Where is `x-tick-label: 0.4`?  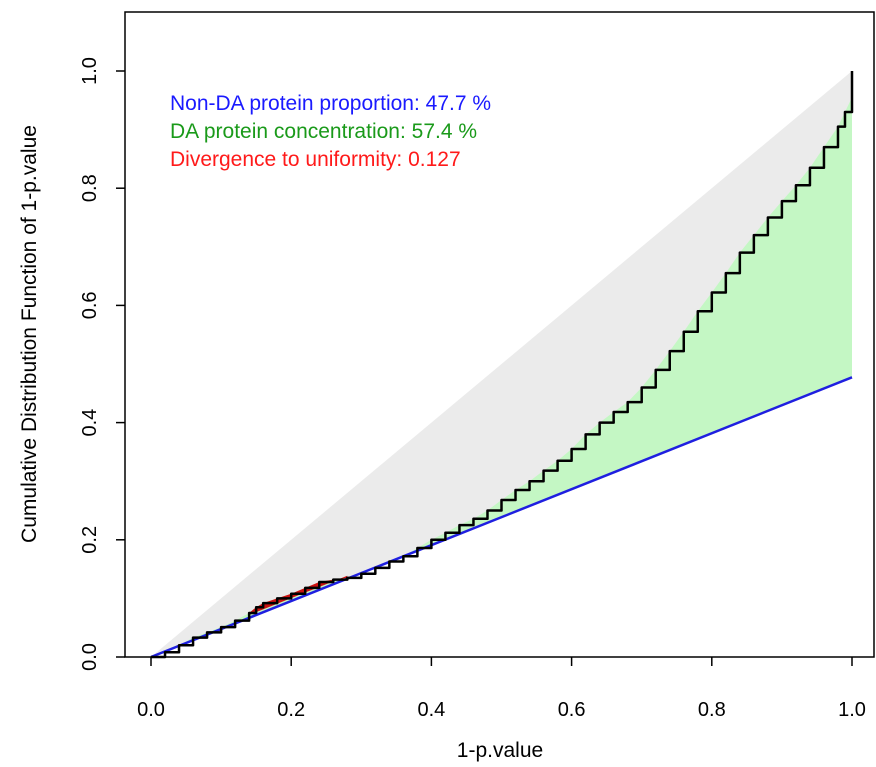
x-tick-label: 0.4 is located at coordinates (431, 710).